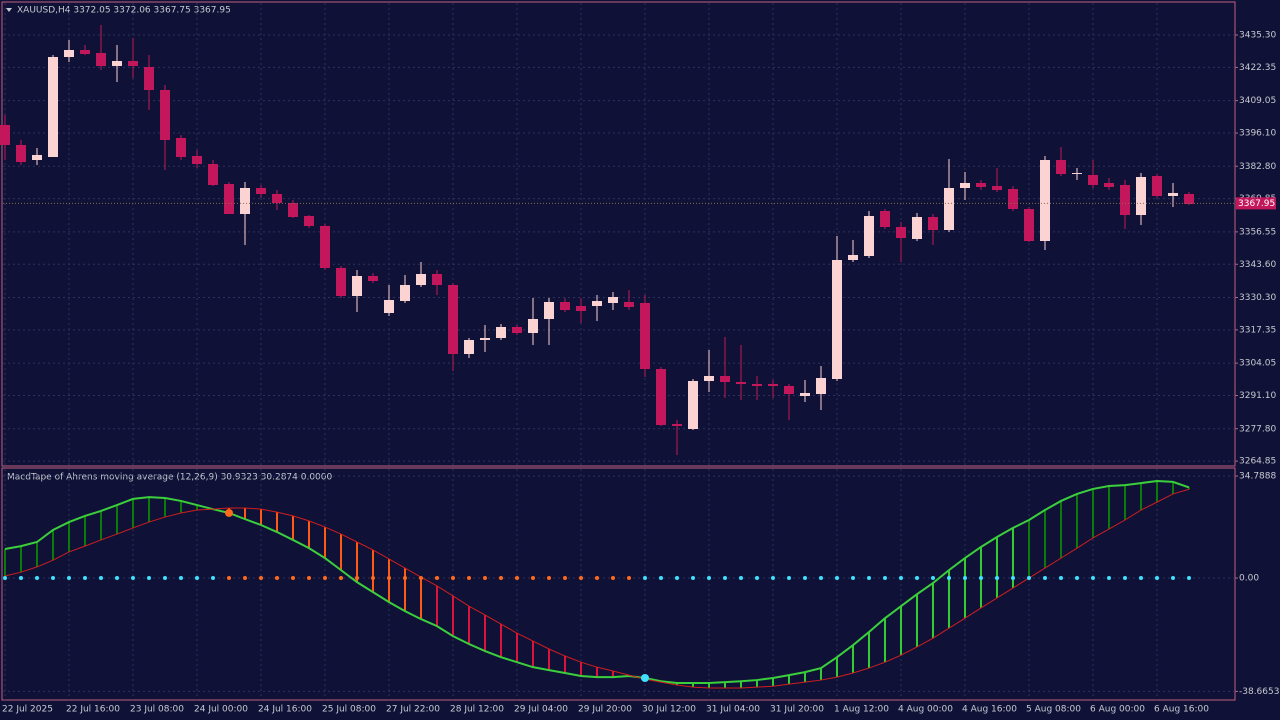 The image size is (1280, 720). What do you see at coordinates (861, 710) in the screenshot?
I see `x-tick-label: 1 Aug 12:00` at bounding box center [861, 710].